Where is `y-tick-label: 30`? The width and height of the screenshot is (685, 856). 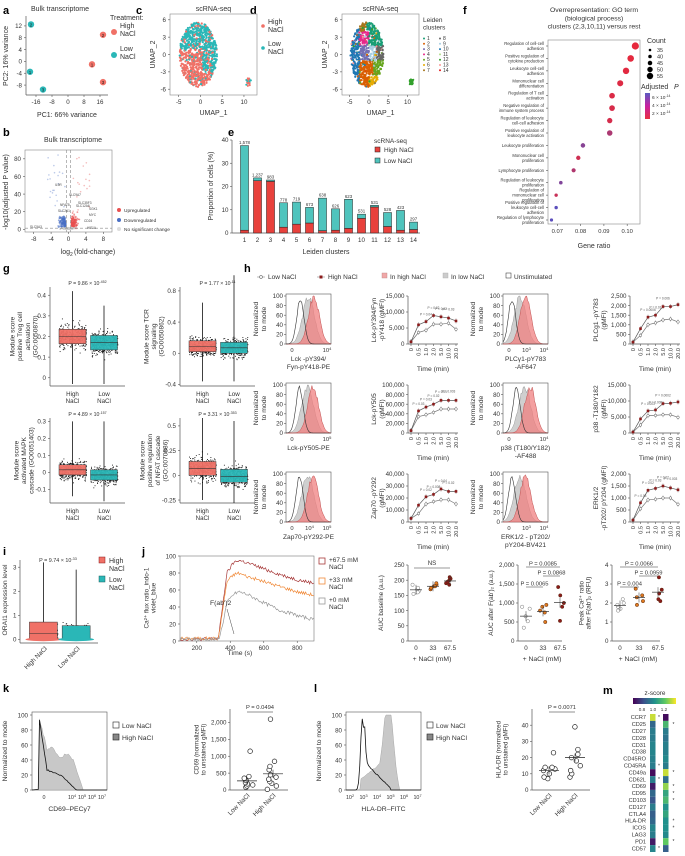 y-tick-label: 30 is located at coordinates (225, 163).